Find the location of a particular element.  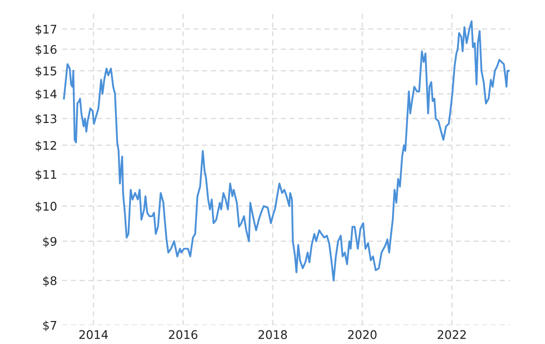

x-tick-label: 2018 is located at coordinates (272, 335).